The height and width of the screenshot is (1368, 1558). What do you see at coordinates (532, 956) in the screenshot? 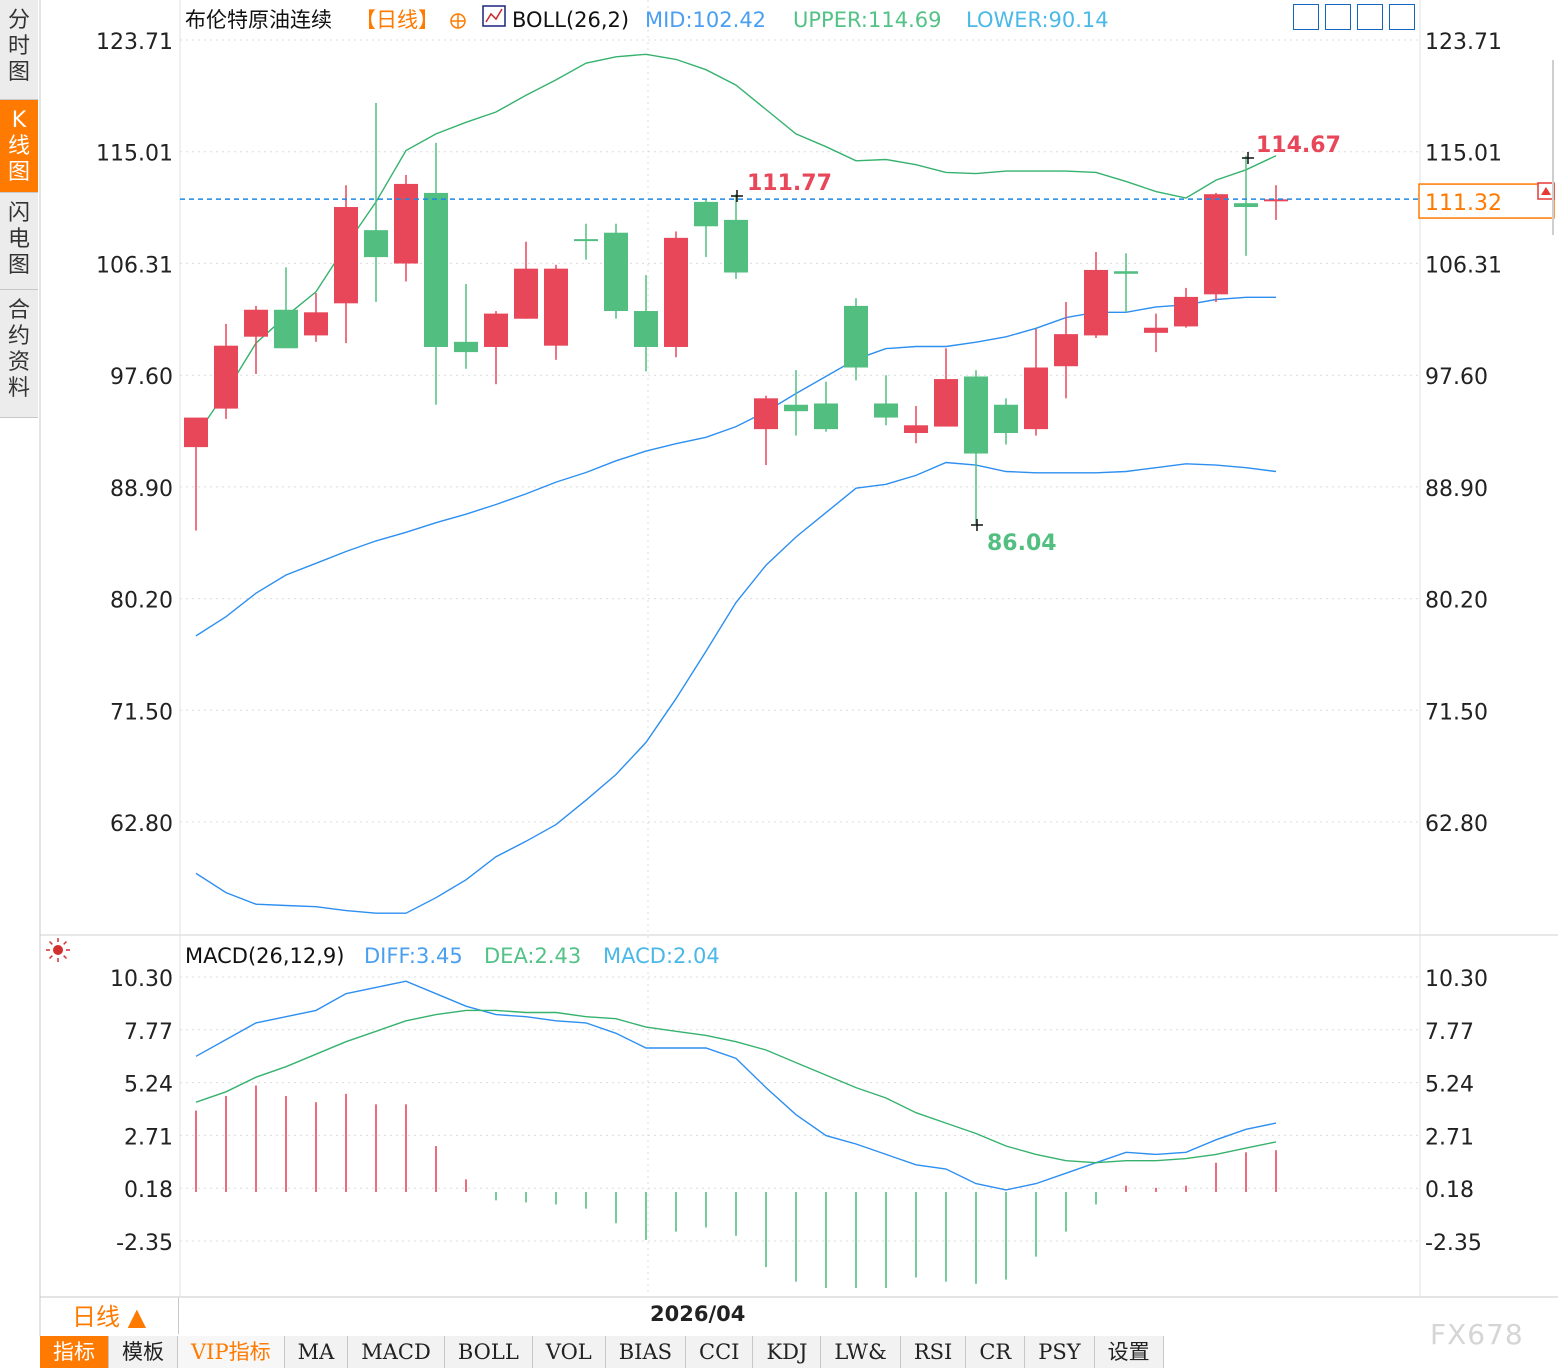
I see `macd-dea-value: DEA:2.43` at bounding box center [532, 956].